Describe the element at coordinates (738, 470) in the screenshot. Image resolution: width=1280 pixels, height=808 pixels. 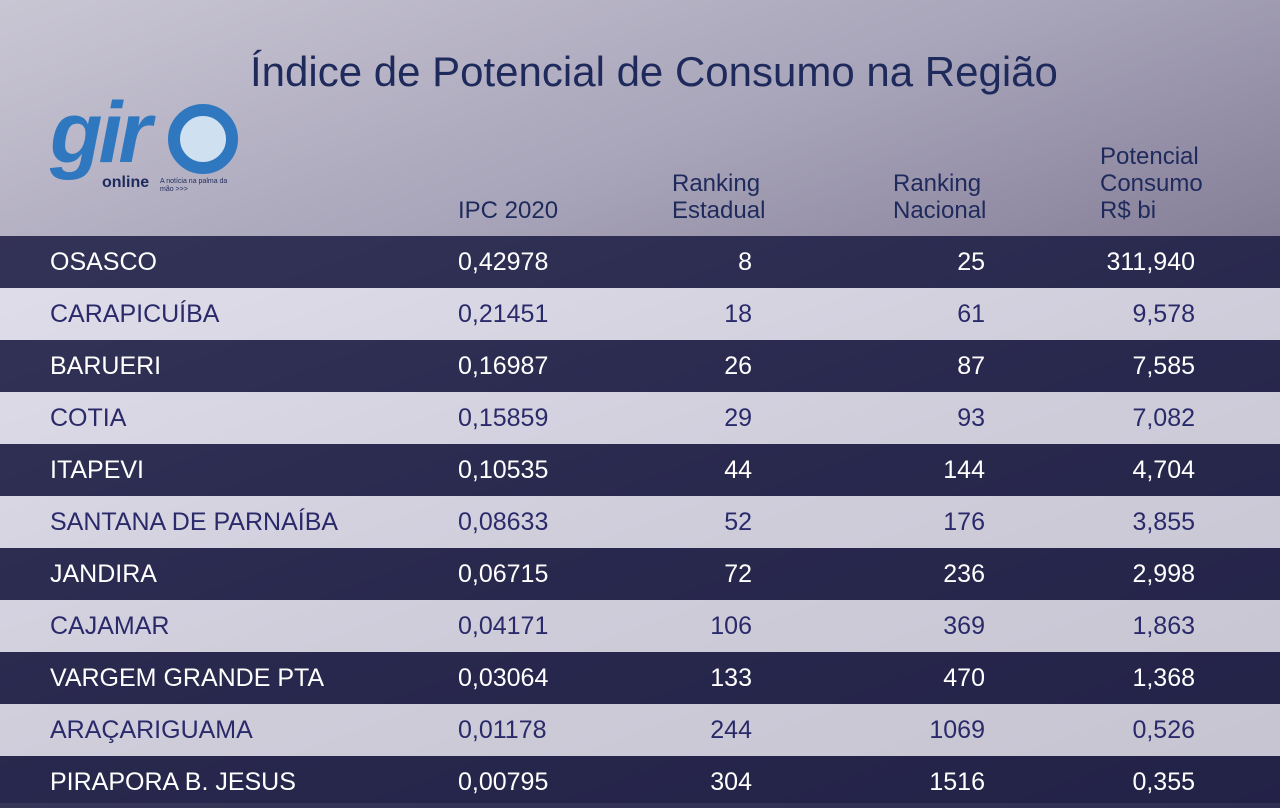
I see `table-cell: 44` at that location.